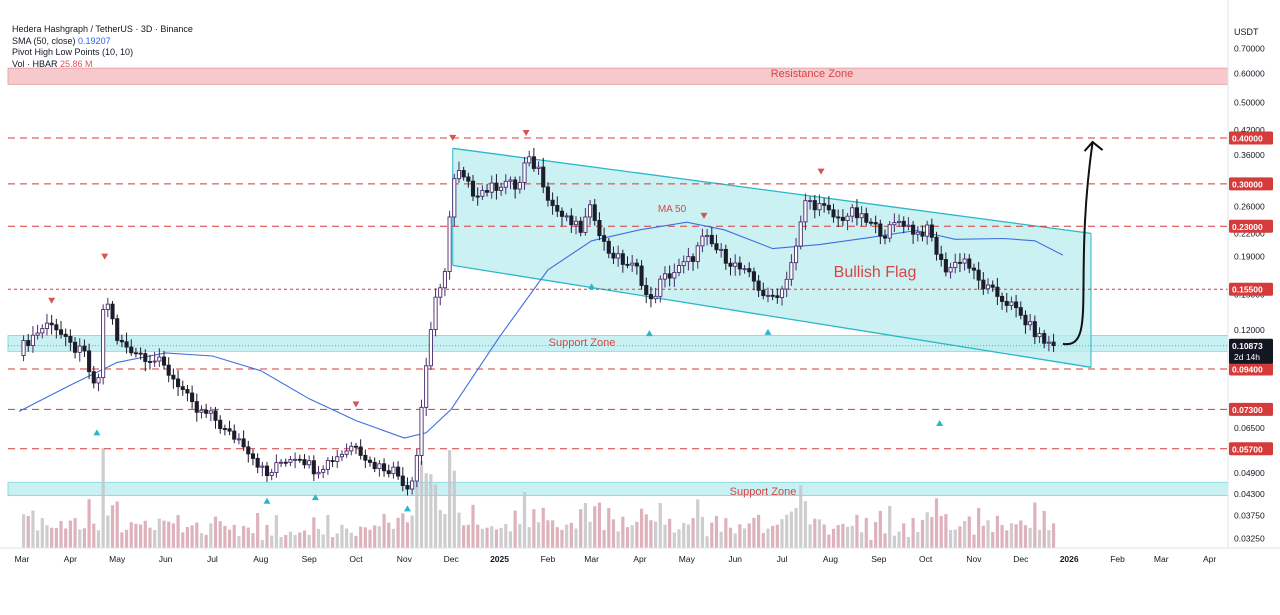 Image resolution: width=1280 pixels, height=615 pixels. What do you see at coordinates (1249, 155) in the screenshot?
I see `price-tick-label: 0.36000` at bounding box center [1249, 155].